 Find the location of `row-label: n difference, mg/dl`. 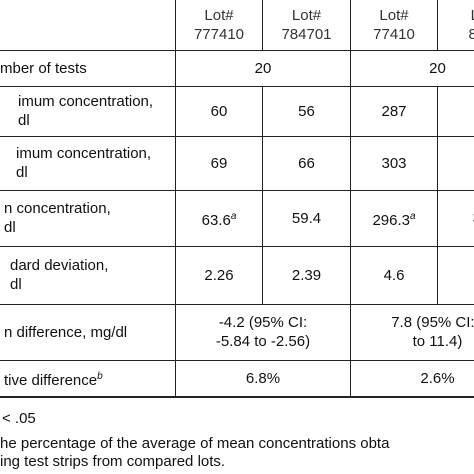

row-label: n difference, mg/dl is located at coordinates (65, 332).